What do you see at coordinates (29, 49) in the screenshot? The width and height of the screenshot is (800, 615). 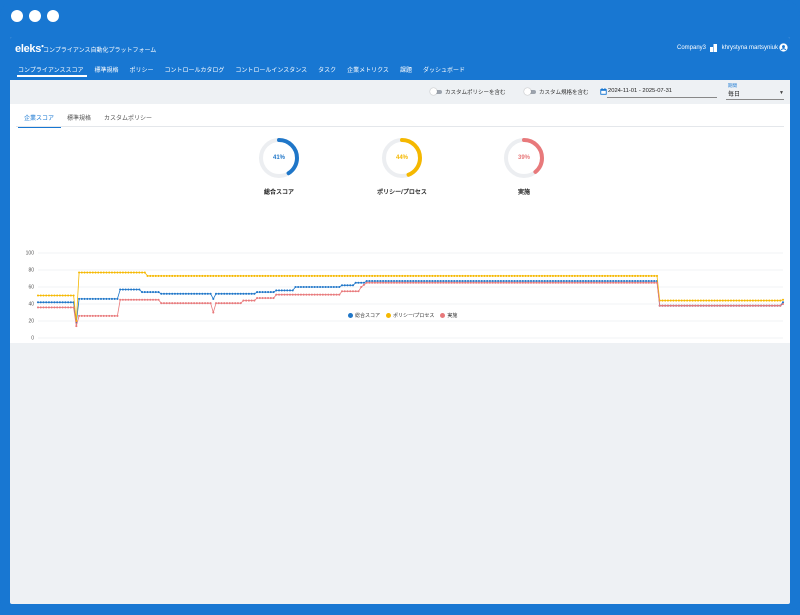 I see `eleks-logo: eleks●` at bounding box center [29, 49].